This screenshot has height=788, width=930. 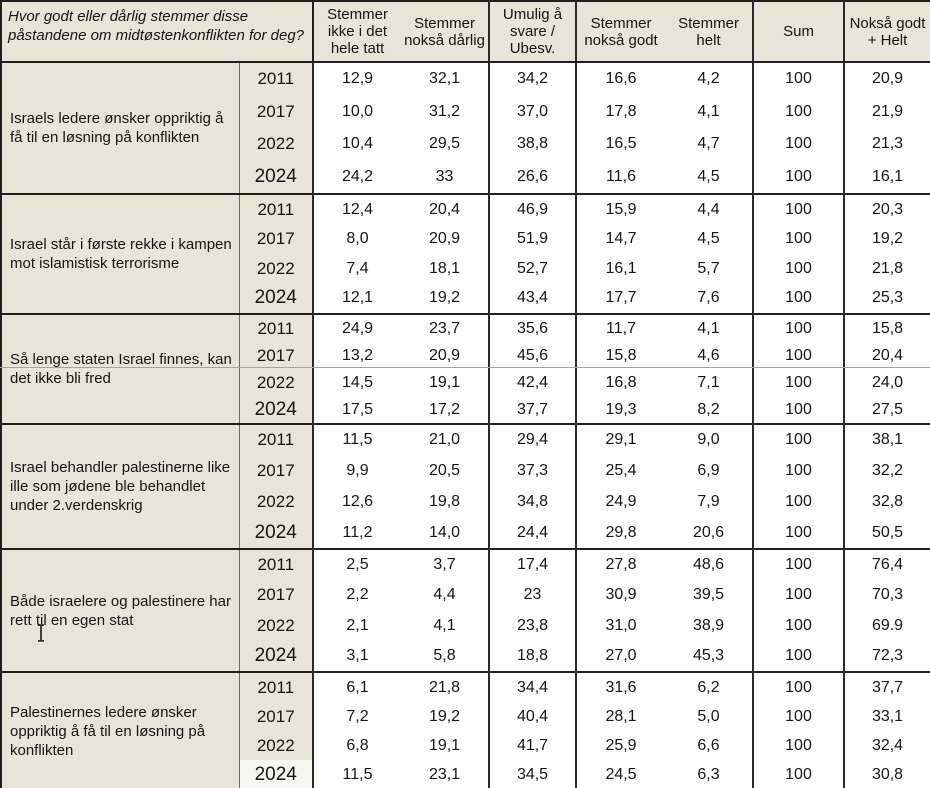 What do you see at coordinates (357, 625) in the screenshot?
I see `value-cell: 2,1` at bounding box center [357, 625].